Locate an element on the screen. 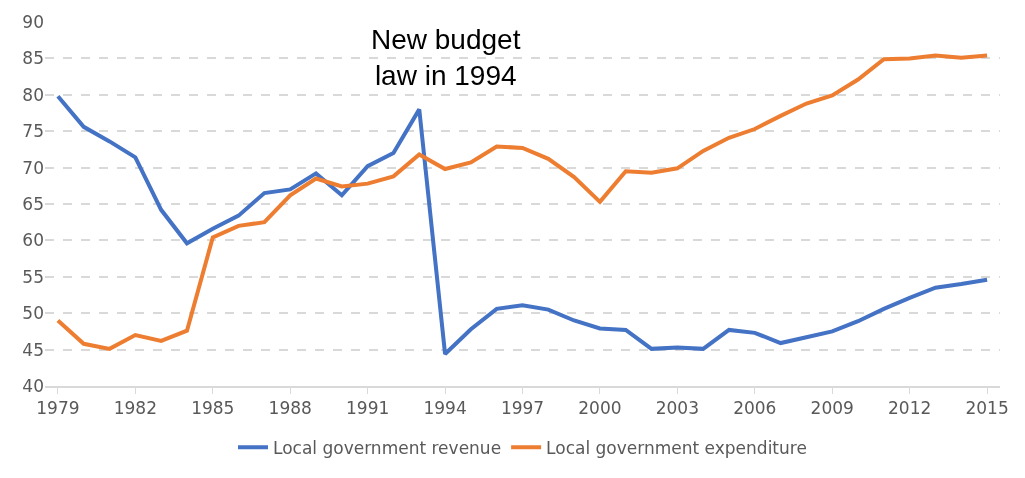  y-tick-label: 40 is located at coordinates (33, 385).